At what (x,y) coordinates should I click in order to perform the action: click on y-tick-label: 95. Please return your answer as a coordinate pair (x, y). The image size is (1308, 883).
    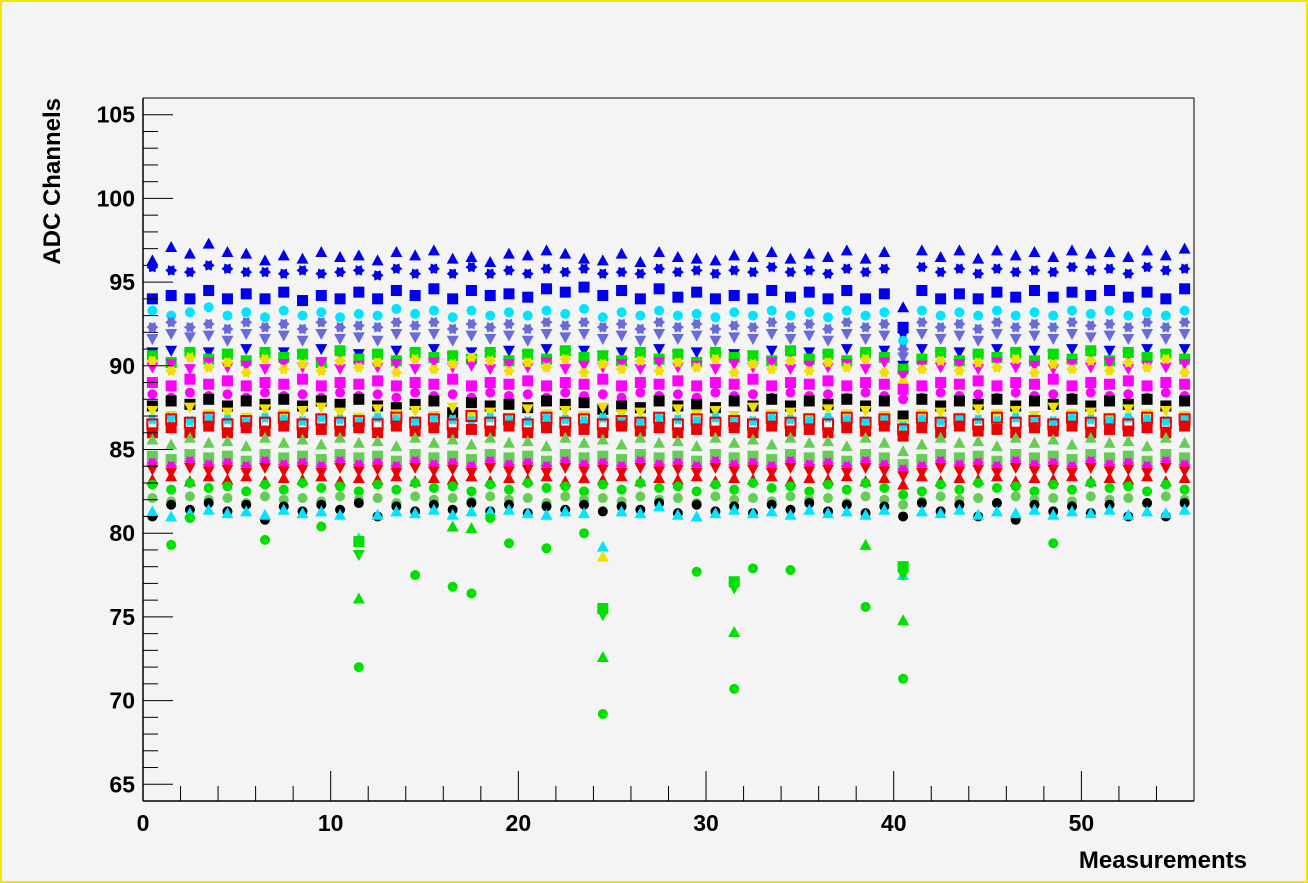
    Looking at the image, I should click on (122, 282).